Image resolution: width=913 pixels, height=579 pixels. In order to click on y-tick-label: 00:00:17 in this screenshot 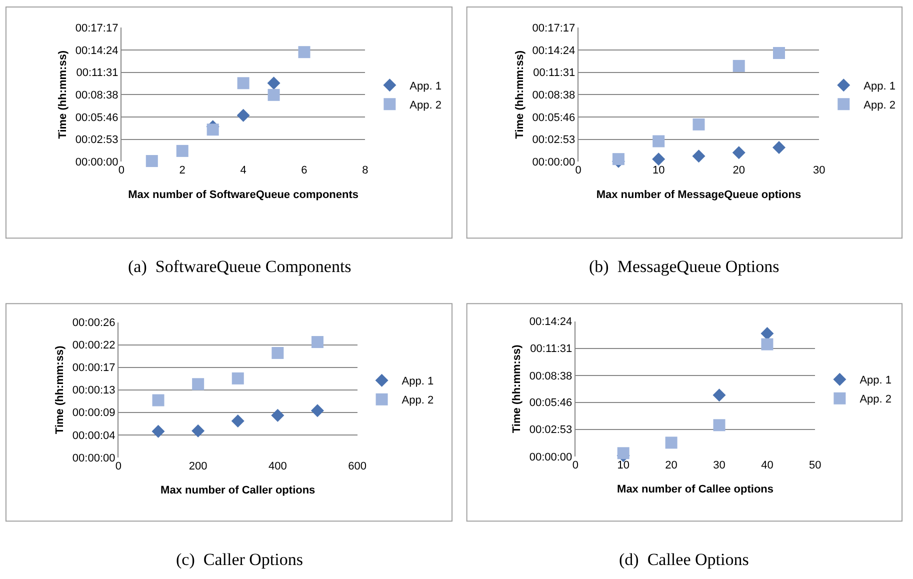, I will do `click(94, 368)`.